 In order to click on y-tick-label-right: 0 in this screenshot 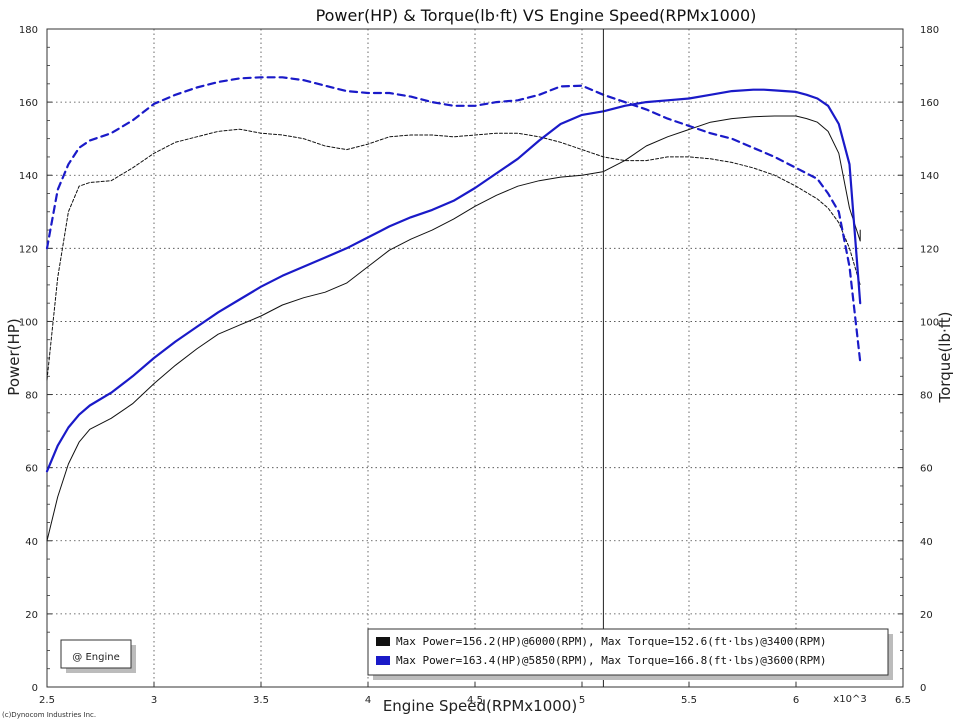, I will do `click(923, 688)`.